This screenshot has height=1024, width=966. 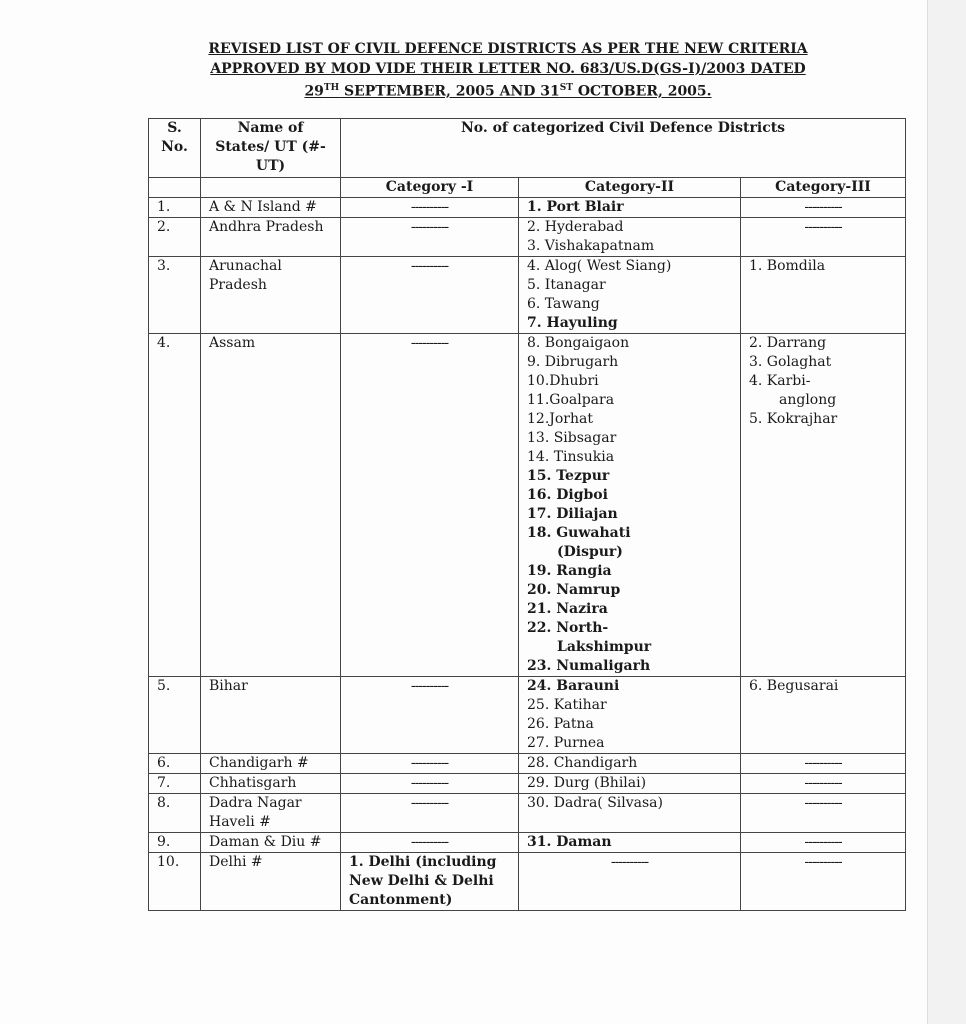 What do you see at coordinates (569, 571) in the screenshot?
I see `district-item: 19. Rangia` at bounding box center [569, 571].